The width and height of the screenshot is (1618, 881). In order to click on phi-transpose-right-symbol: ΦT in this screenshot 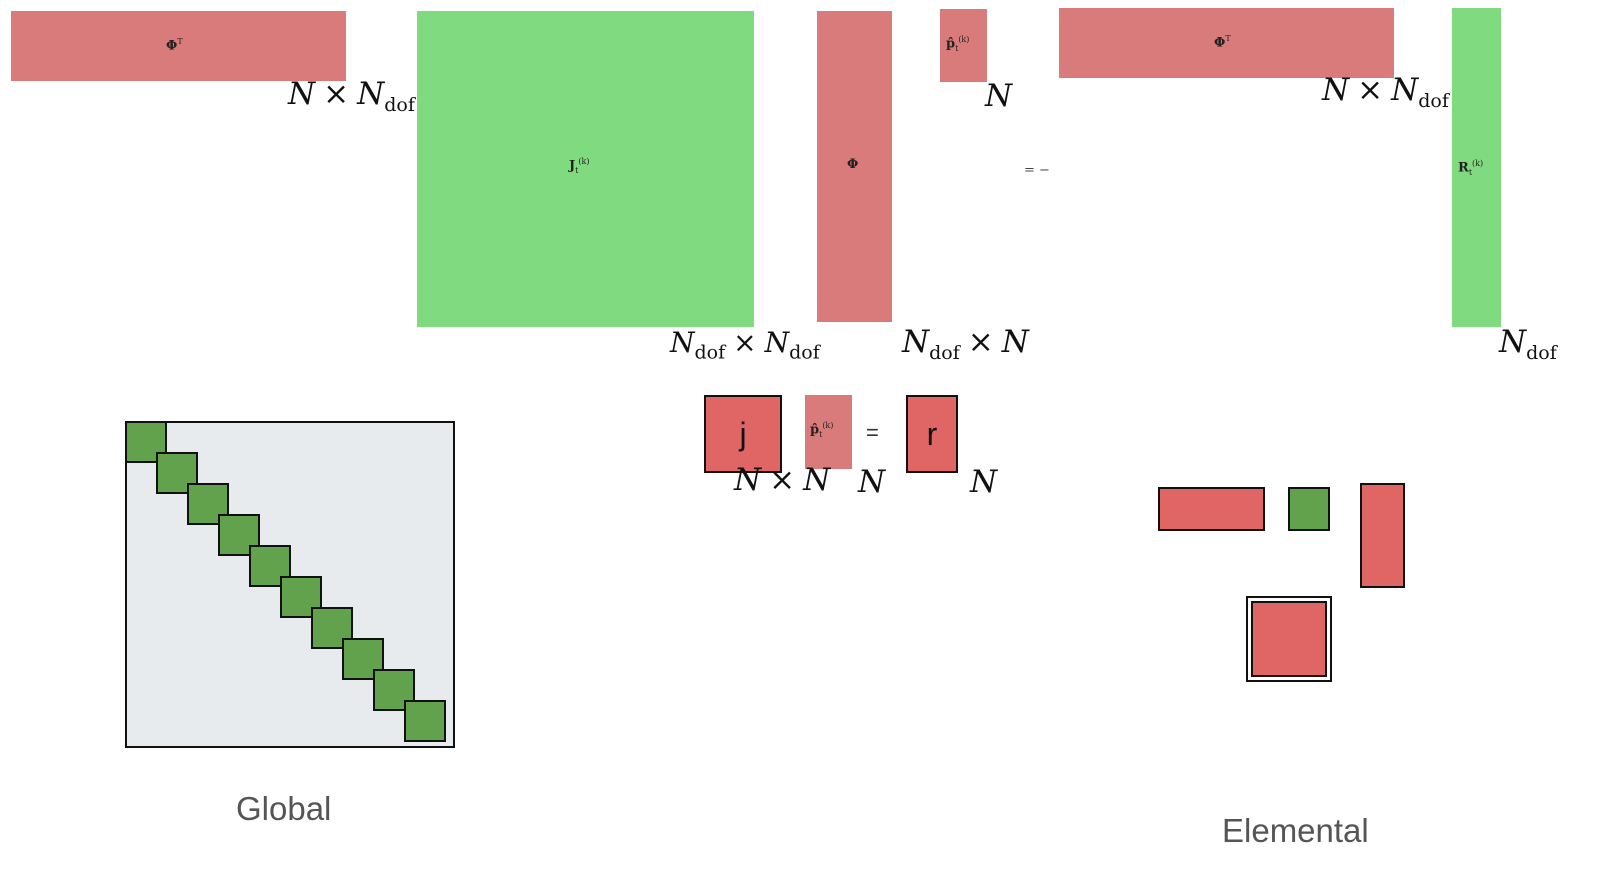, I will do `click(1222, 42)`.